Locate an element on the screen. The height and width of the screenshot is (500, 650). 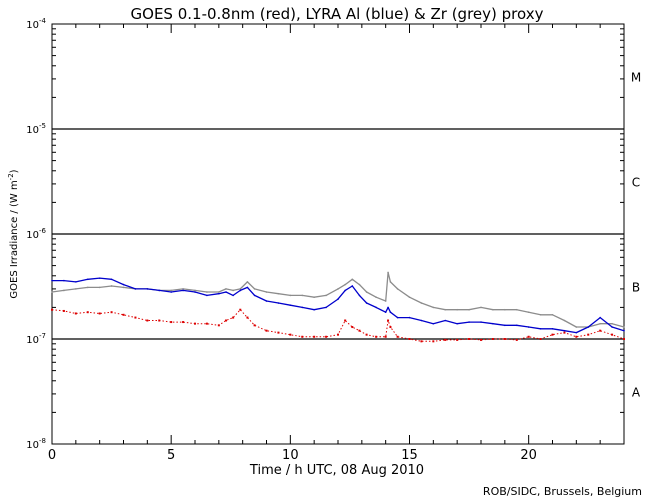
y-tick-exp: -5 is located at coordinates (42, 126).